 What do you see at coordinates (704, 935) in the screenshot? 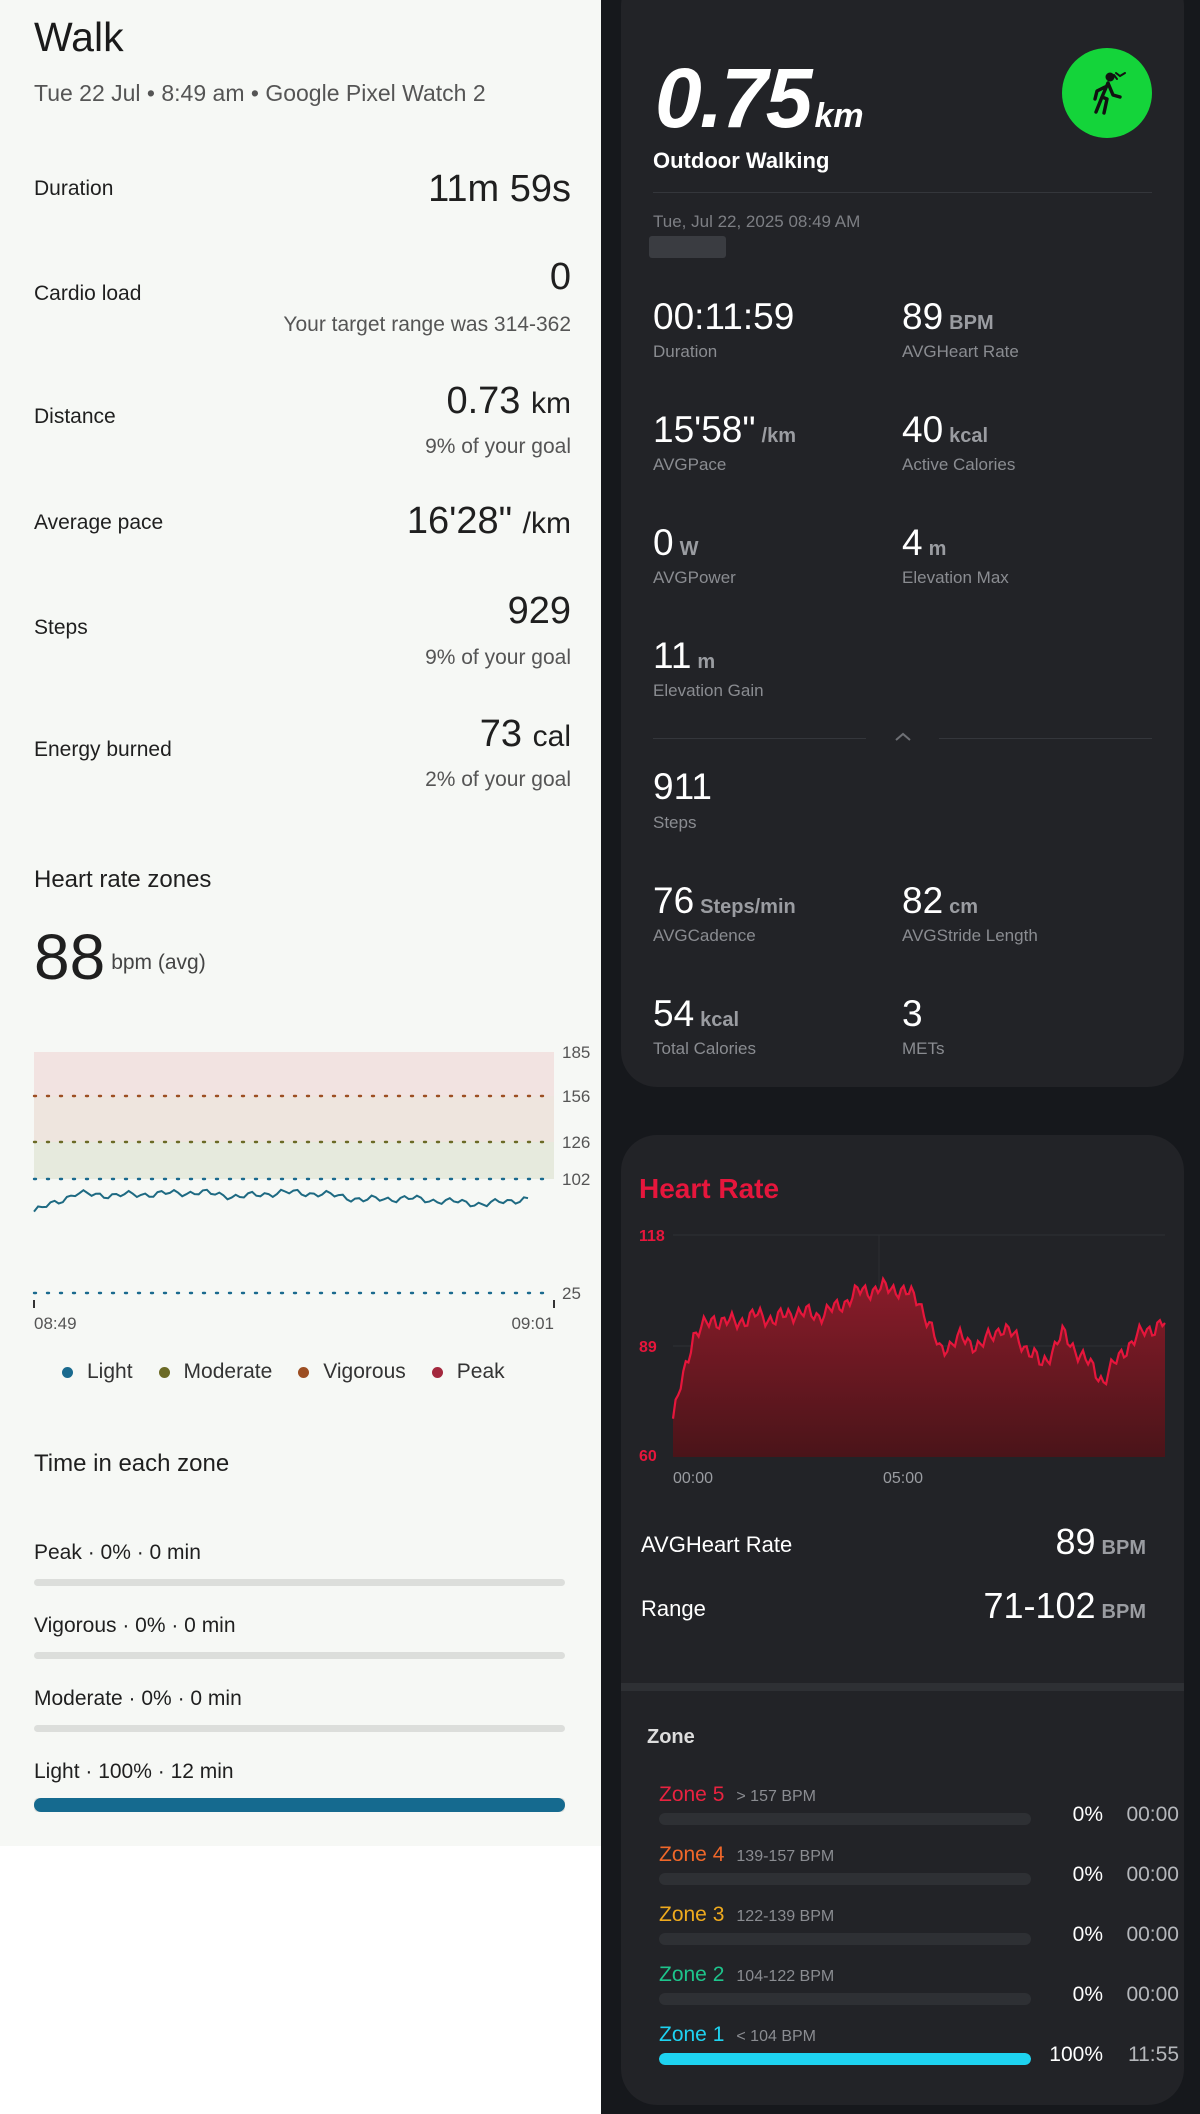
I see `stat-label-avg-cadence: AVGCadence` at bounding box center [704, 935].